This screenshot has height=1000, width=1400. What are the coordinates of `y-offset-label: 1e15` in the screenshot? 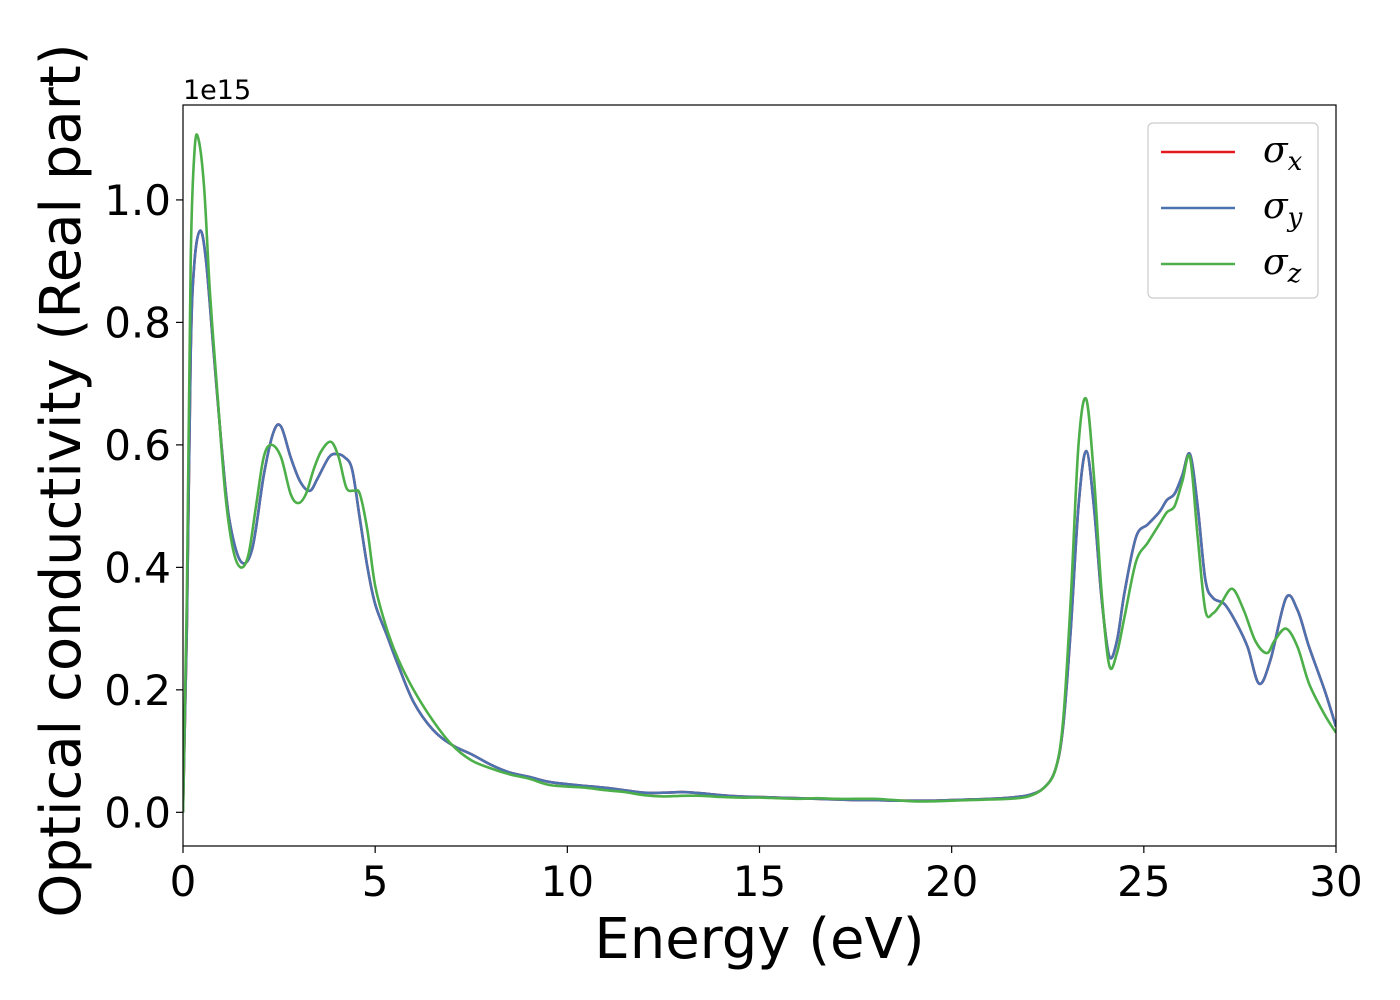 It's located at (217, 90).